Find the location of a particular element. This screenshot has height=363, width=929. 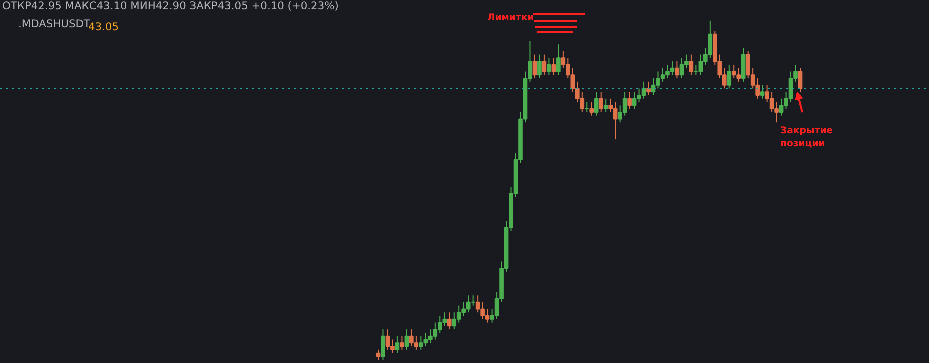

annotation: Закрытие позиции is located at coordinates (807, 138).